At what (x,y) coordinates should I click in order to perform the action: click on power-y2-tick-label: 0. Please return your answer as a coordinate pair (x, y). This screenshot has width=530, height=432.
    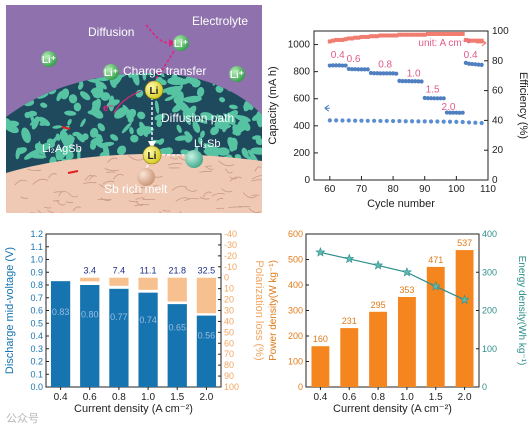
    Looking at the image, I should click on (484, 387).